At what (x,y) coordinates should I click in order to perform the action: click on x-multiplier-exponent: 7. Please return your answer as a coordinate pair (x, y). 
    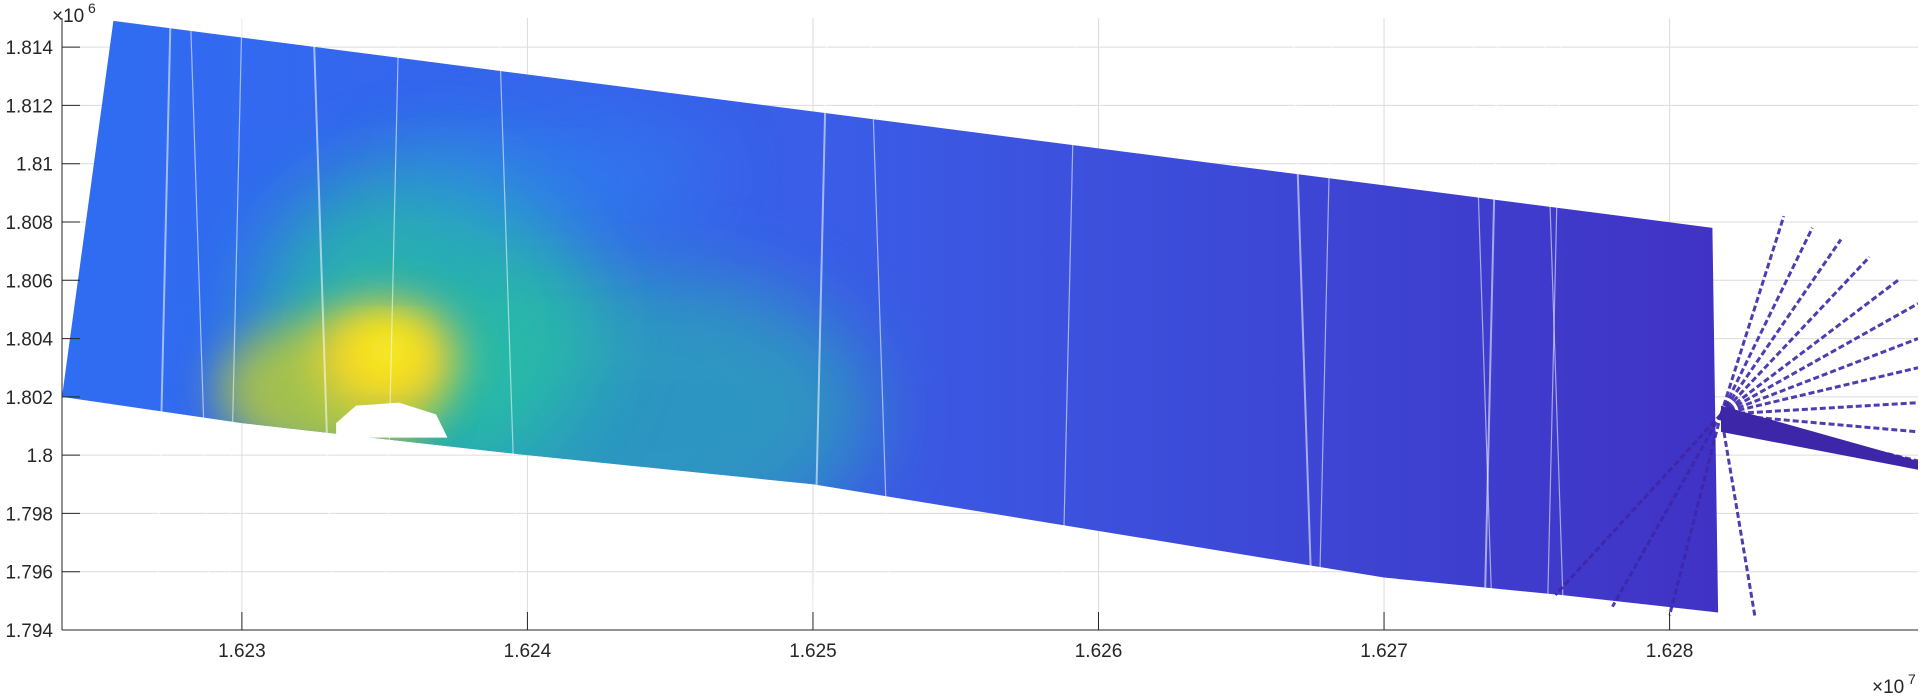
    Looking at the image, I should click on (1912, 679).